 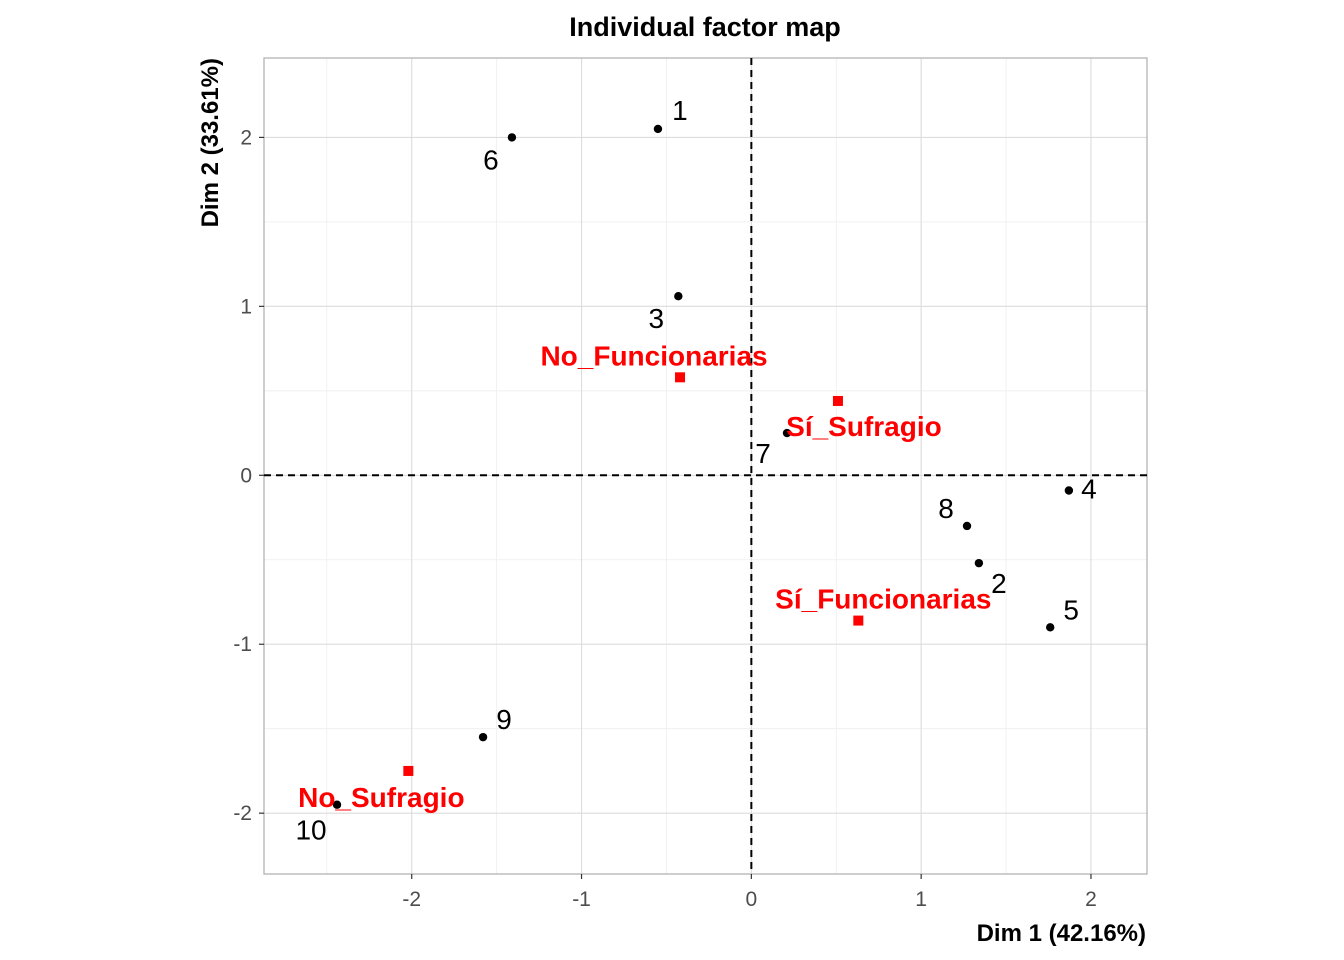 I want to click on individual-label-2: 2, so click(x=999, y=583).